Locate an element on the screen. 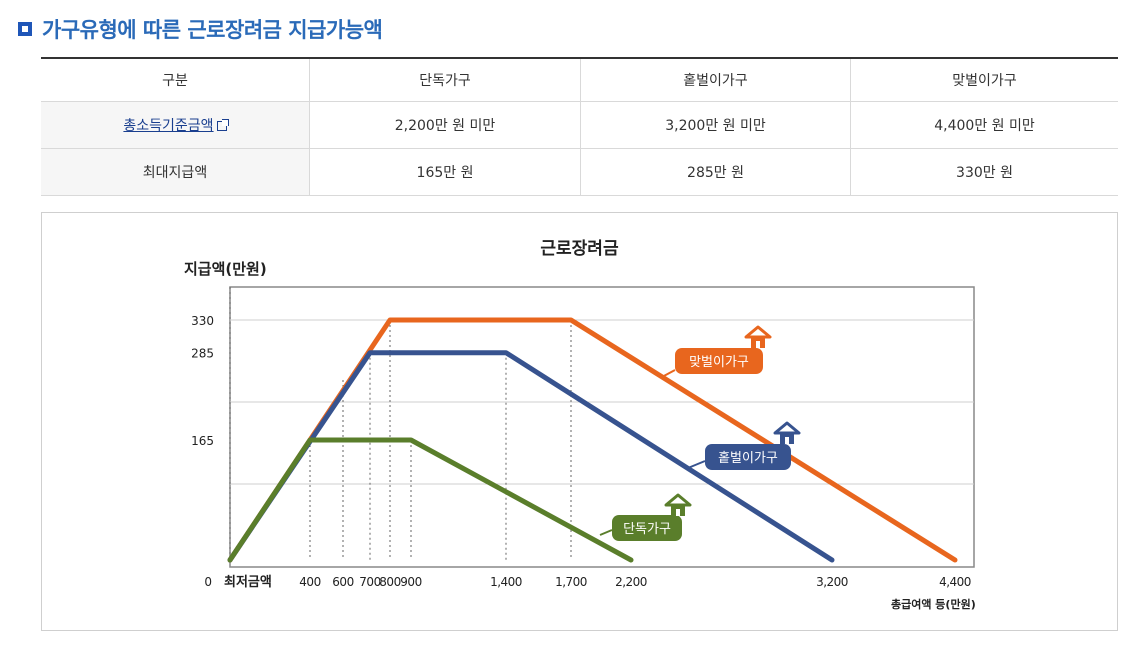 The height and width of the screenshot is (657, 1130). header-single-earner: 홑벌이가구 is located at coordinates (715, 80).